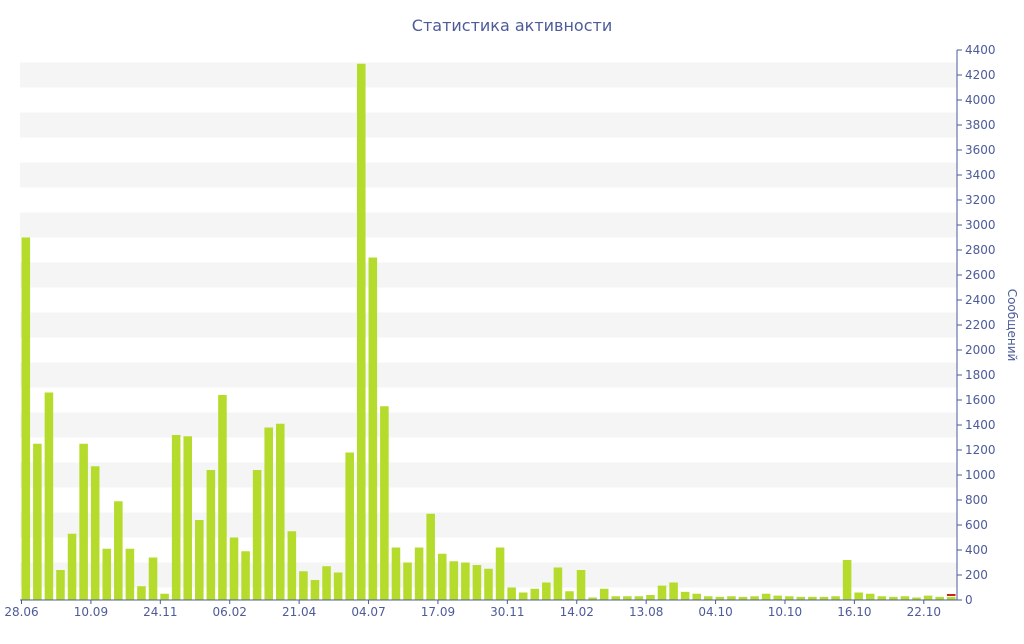 The height and width of the screenshot is (644, 1024). I want to click on x-tick-label: 10.09, so click(91, 612).